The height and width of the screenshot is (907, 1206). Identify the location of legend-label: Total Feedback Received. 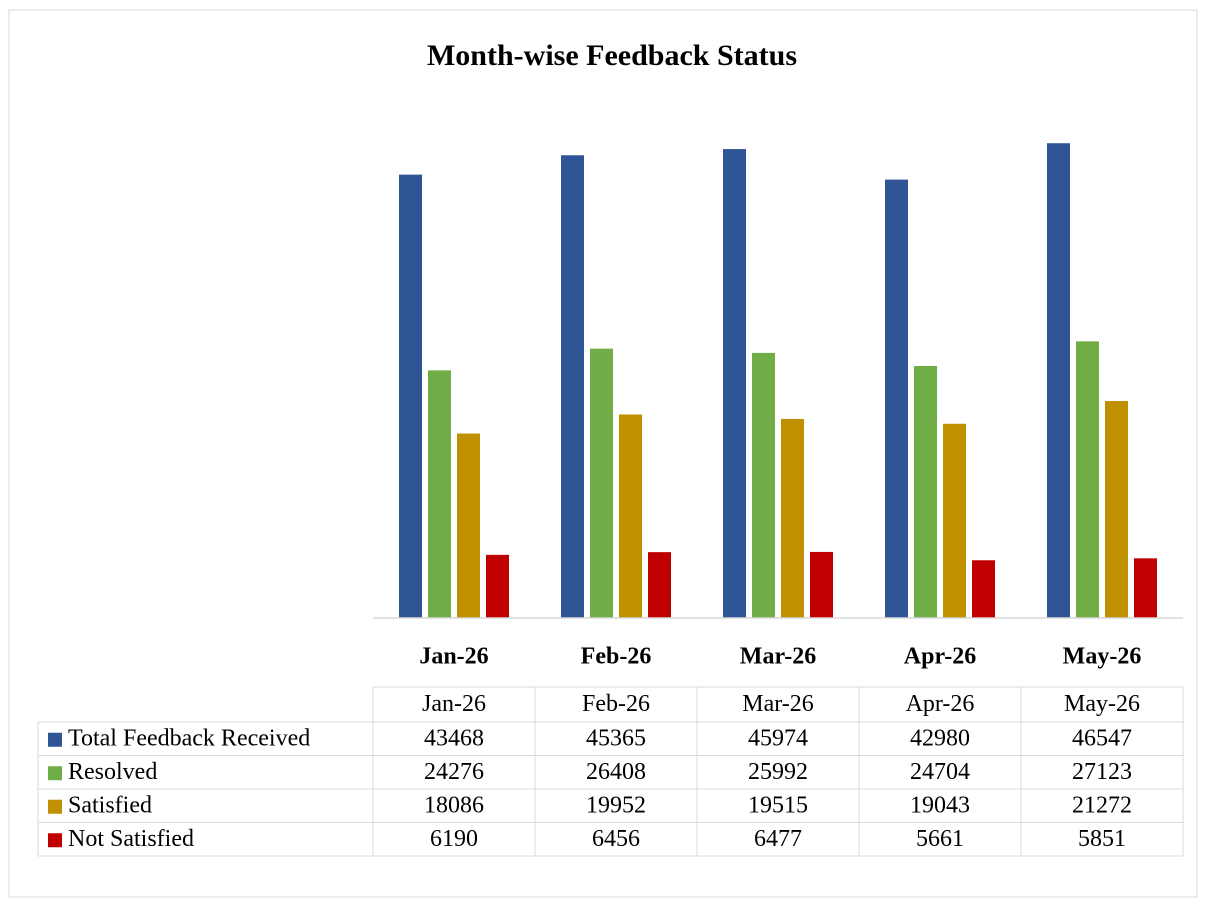
(189, 738).